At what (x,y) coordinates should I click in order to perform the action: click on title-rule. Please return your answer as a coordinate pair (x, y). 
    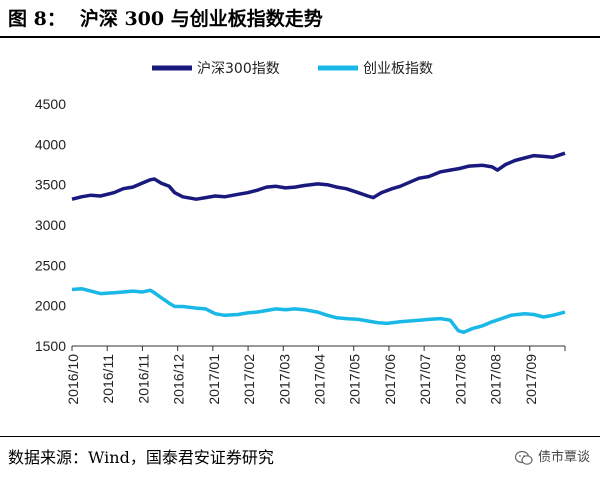
    Looking at the image, I should click on (300, 37).